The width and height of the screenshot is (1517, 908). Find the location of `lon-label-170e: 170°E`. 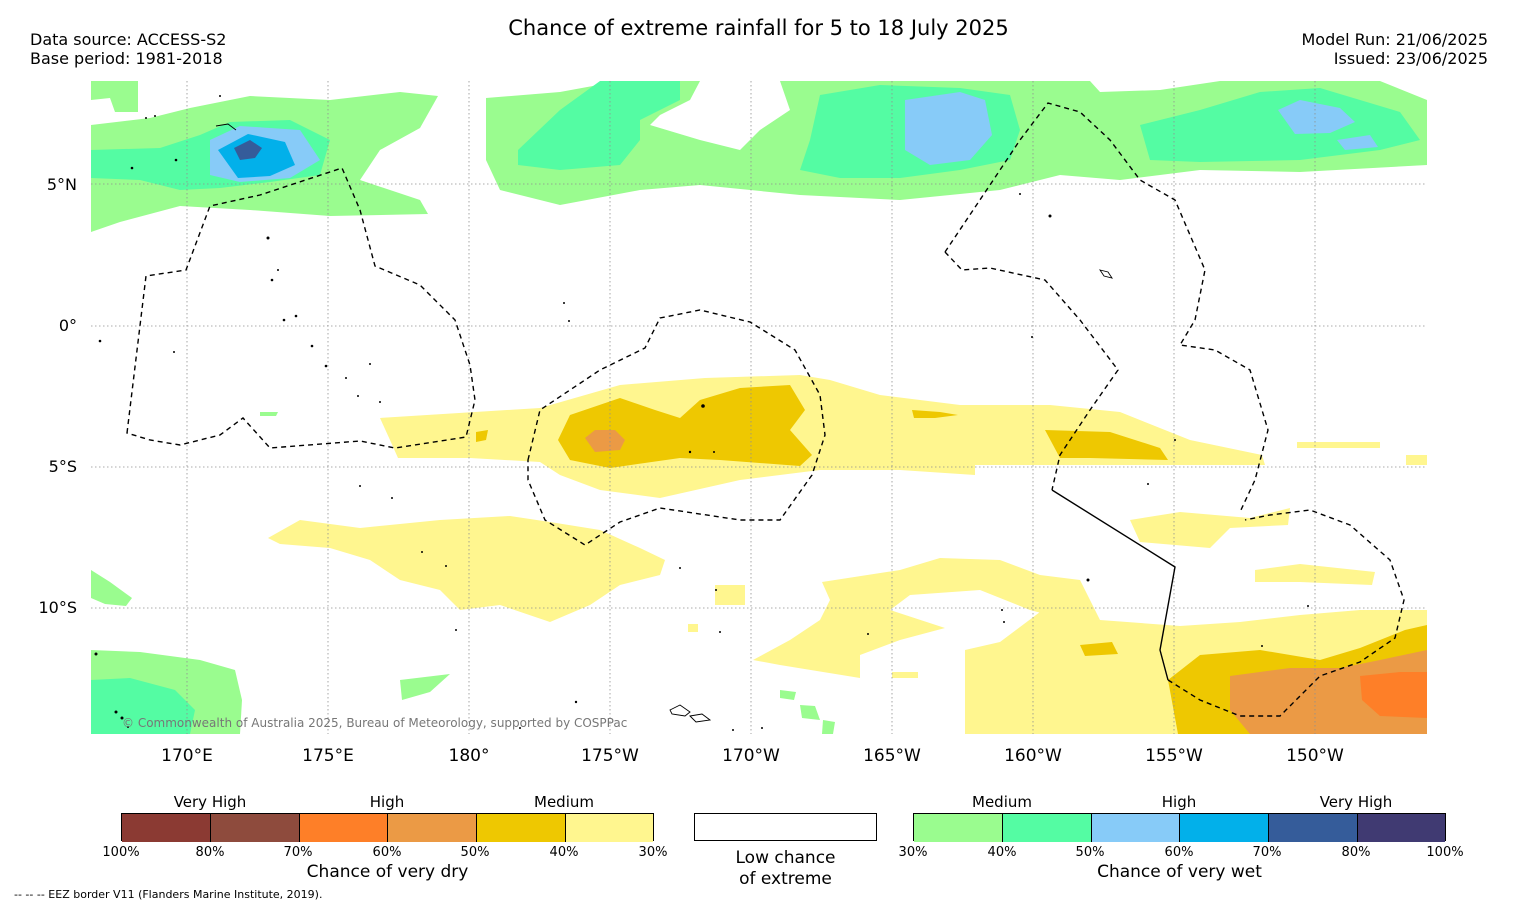

lon-label-170e: 170°E is located at coordinates (187, 756).